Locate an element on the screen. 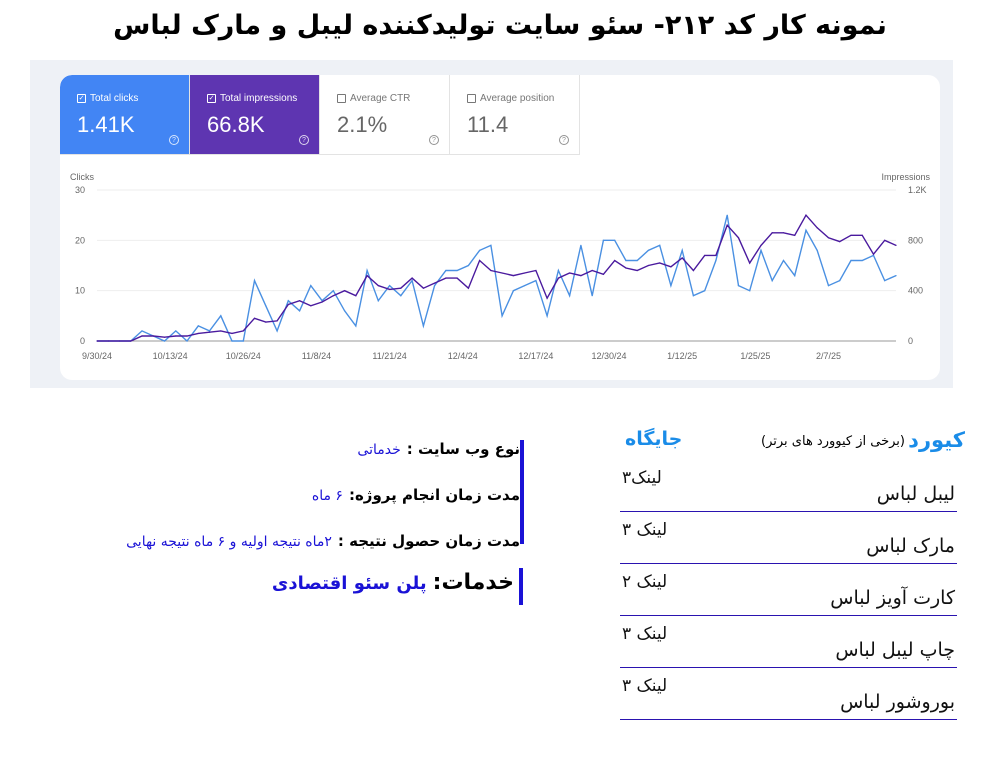  keyword-row: لیبل لباس لینک۳ is located at coordinates (788, 486).